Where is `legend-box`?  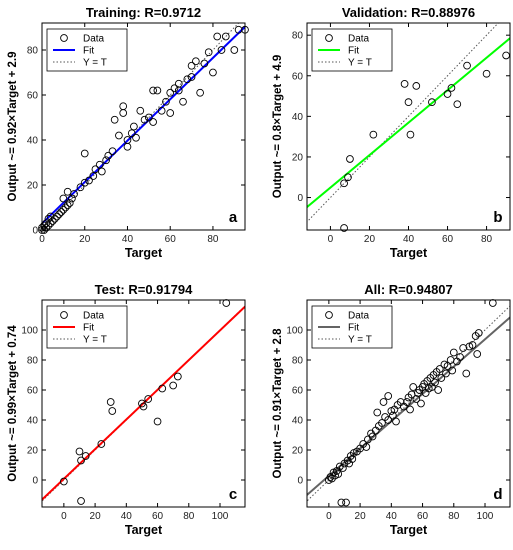 legend-box is located at coordinates (352, 50).